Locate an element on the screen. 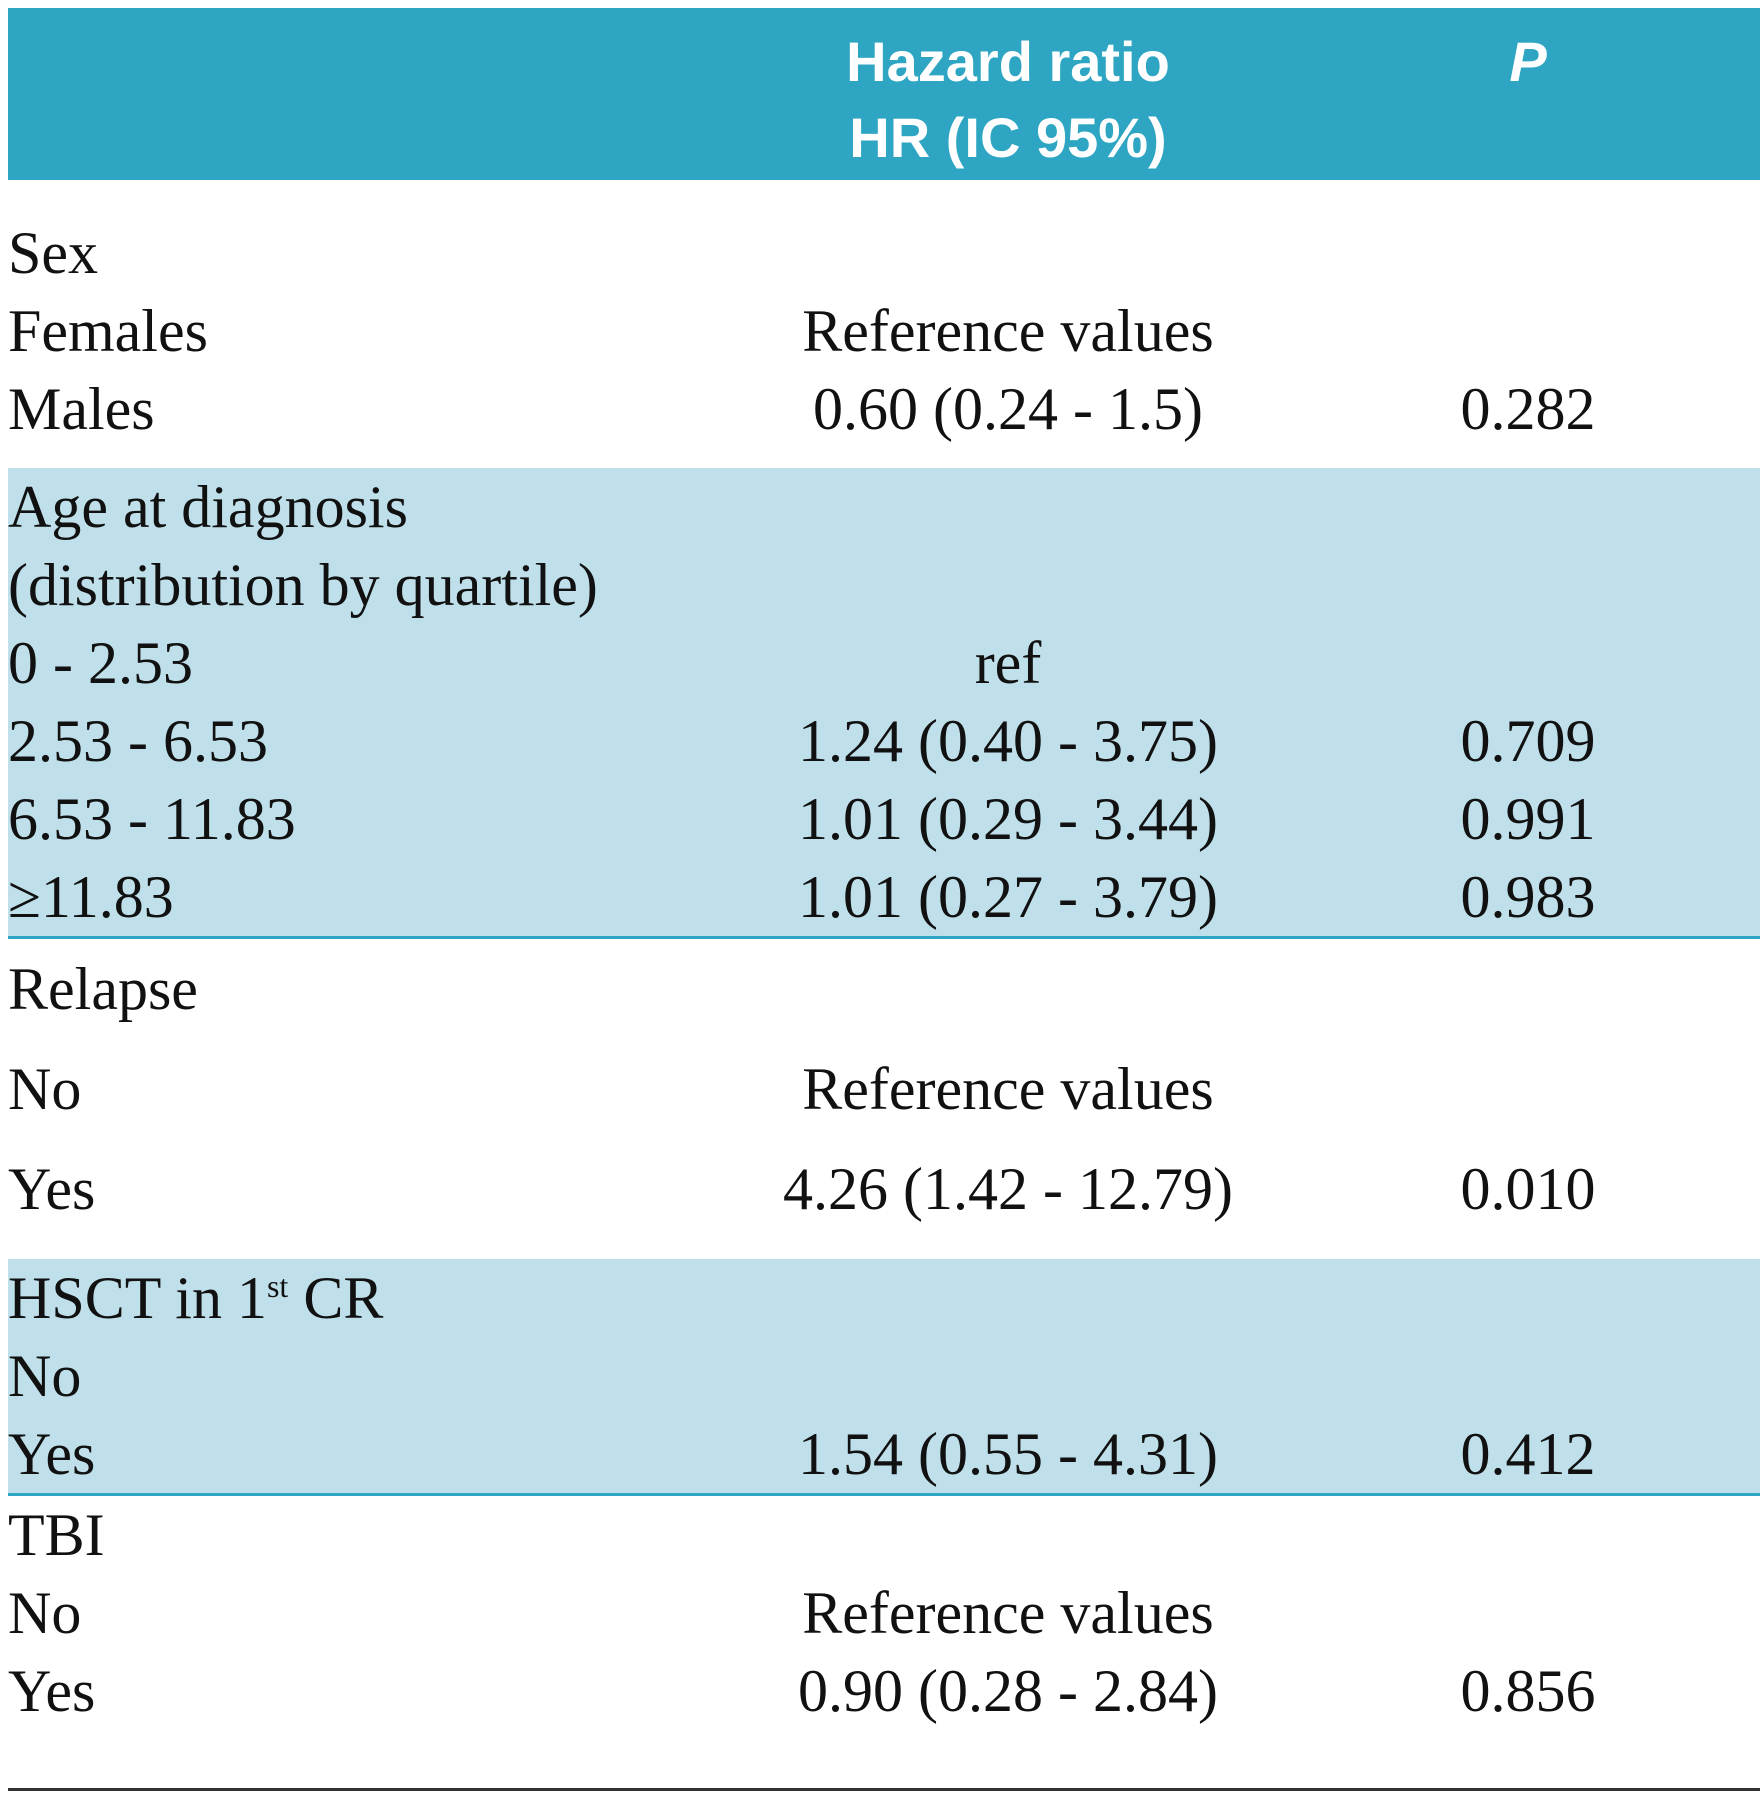 This screenshot has width=1764, height=1800. table-row: Males 0.60 (0.24 - 1.5) 0.282 is located at coordinates (884, 409).